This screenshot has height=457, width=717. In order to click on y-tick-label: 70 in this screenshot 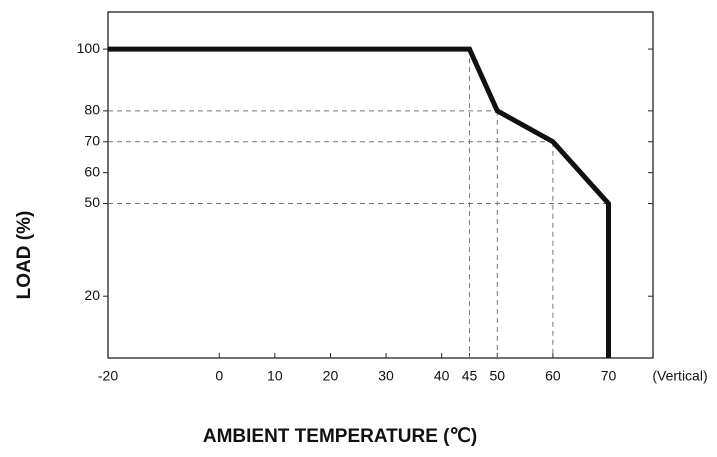, I will do `click(92, 140)`.